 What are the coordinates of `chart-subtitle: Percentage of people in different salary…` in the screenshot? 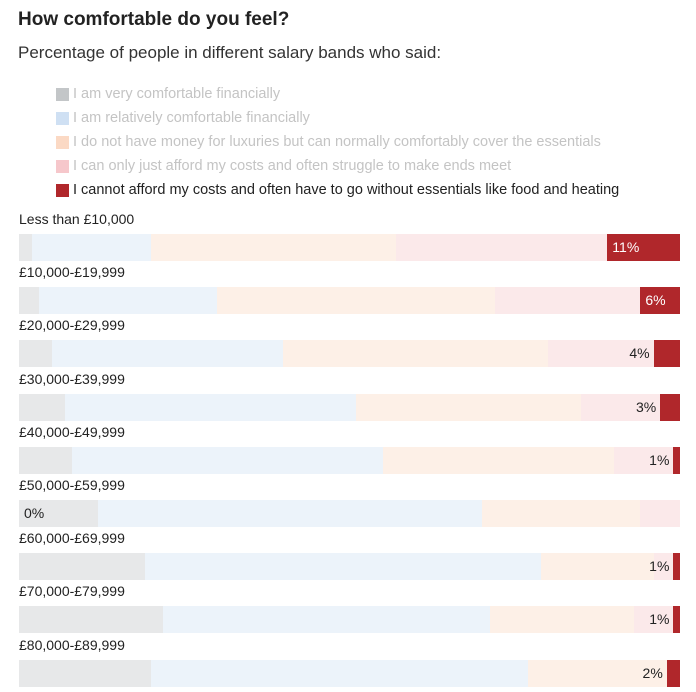 It's located at (230, 52).